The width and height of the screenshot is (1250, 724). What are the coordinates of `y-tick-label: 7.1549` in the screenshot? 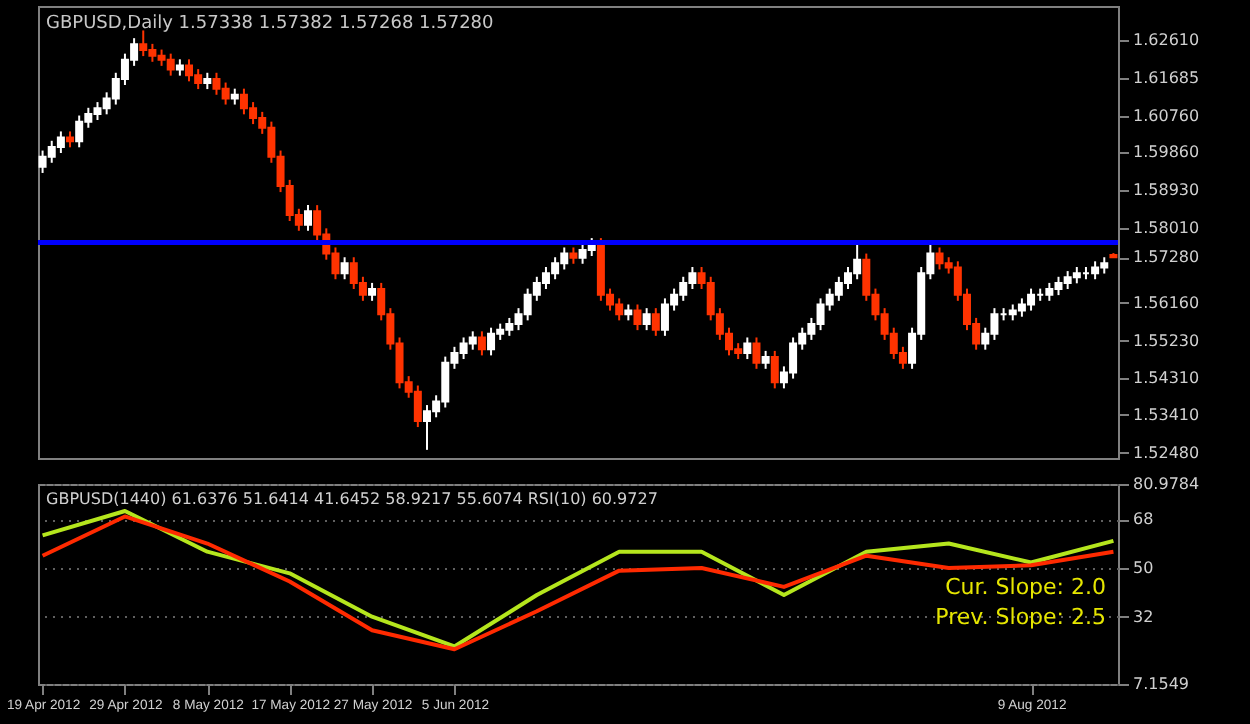 It's located at (1161, 684).